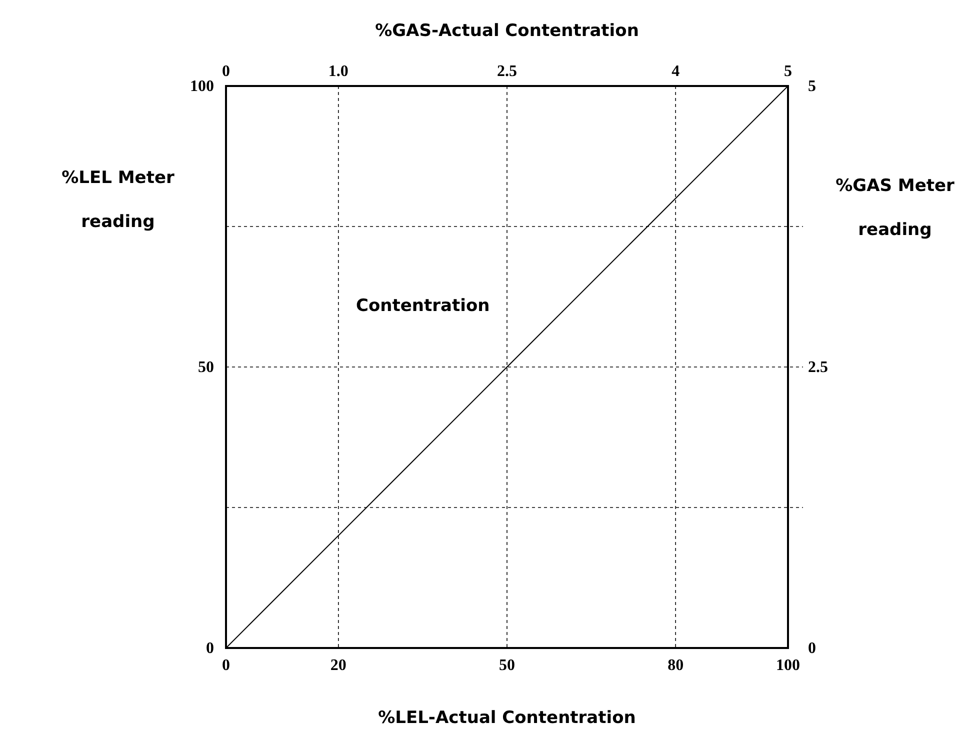 This screenshot has width=964, height=733. Describe the element at coordinates (812, 86) in the screenshot. I see `y2-tick-label: 5` at that location.